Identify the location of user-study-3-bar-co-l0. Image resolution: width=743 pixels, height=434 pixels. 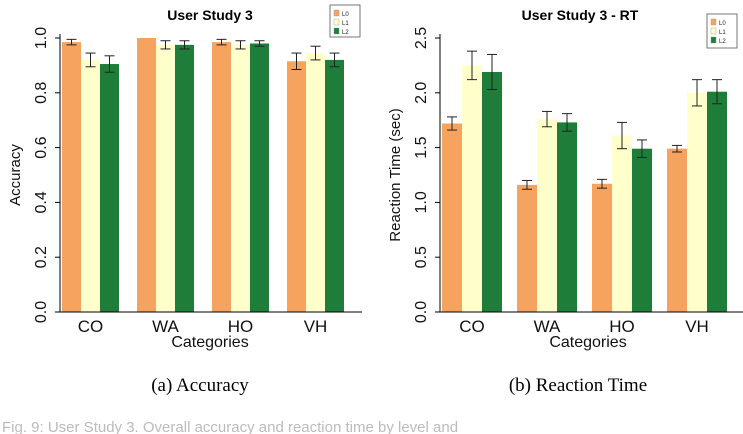
(71, 177).